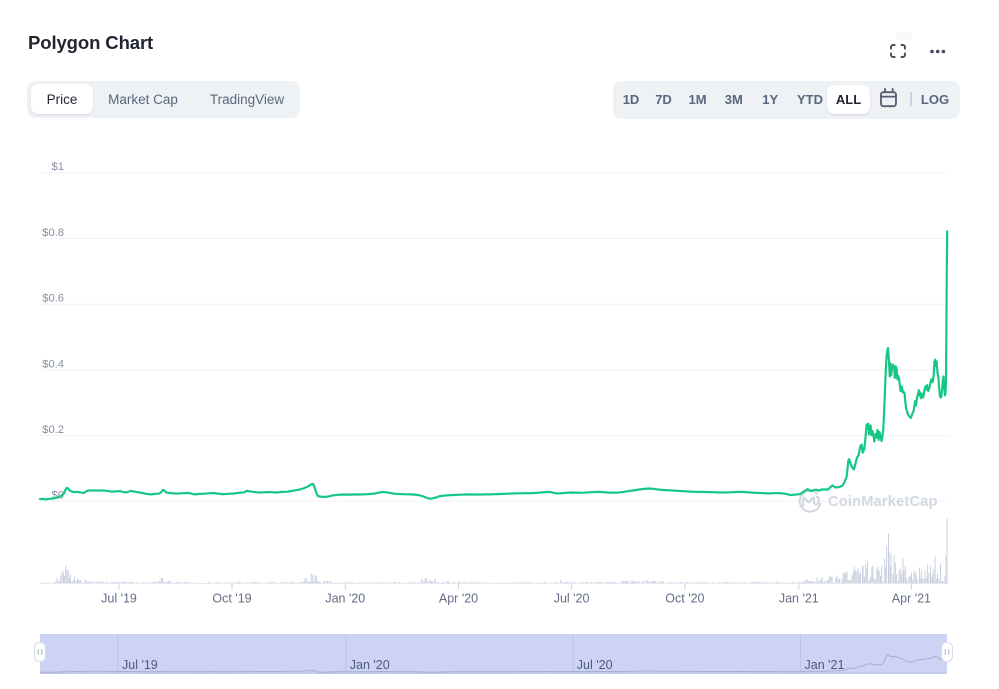  Describe the element at coordinates (53, 233) in the screenshot. I see `svg-text: $0.8` at that location.